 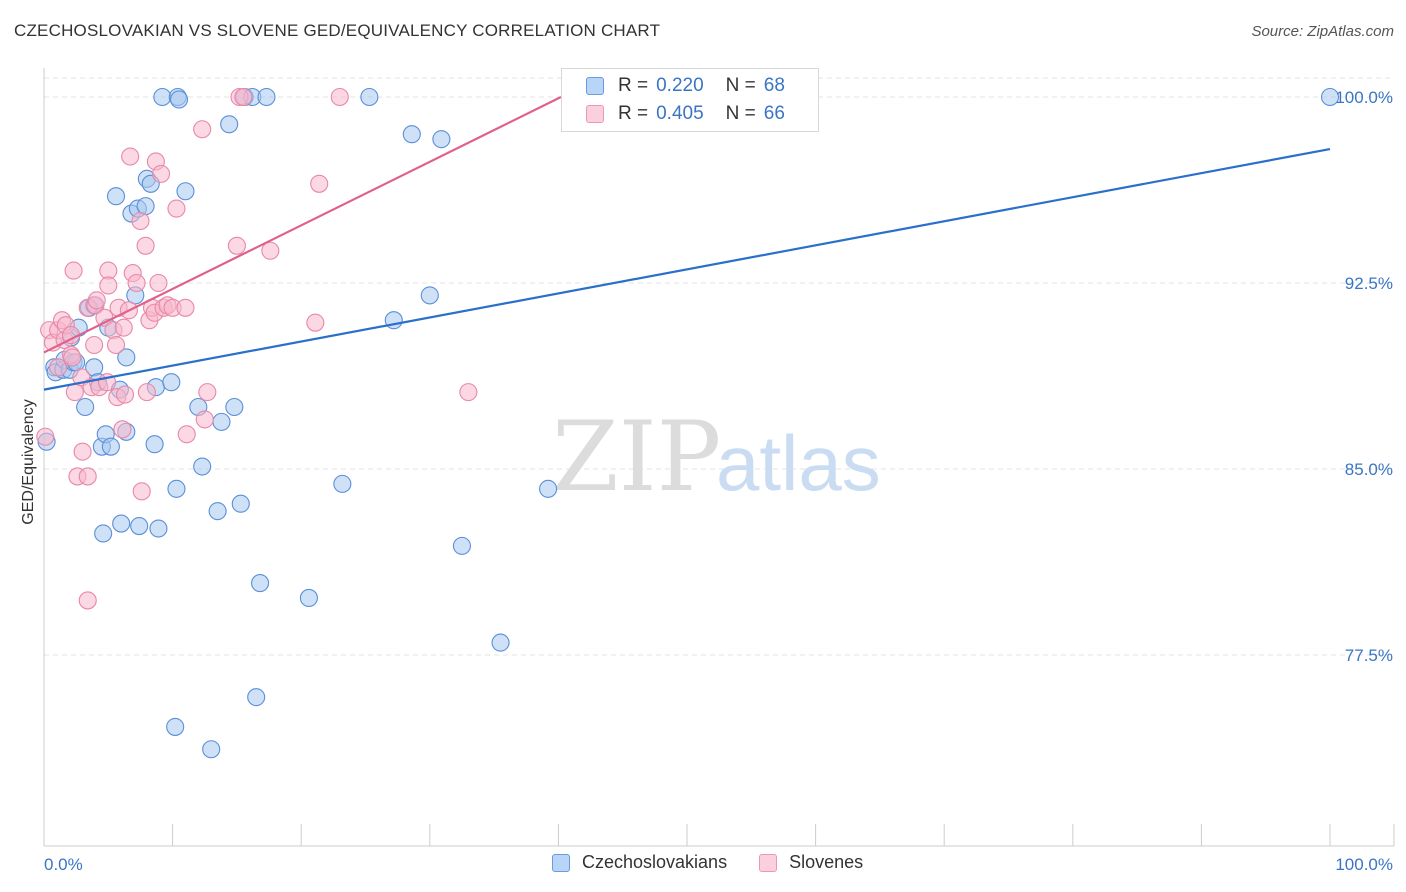 I want to click on y-tick-label: 92.5%, so click(x=1369, y=283).